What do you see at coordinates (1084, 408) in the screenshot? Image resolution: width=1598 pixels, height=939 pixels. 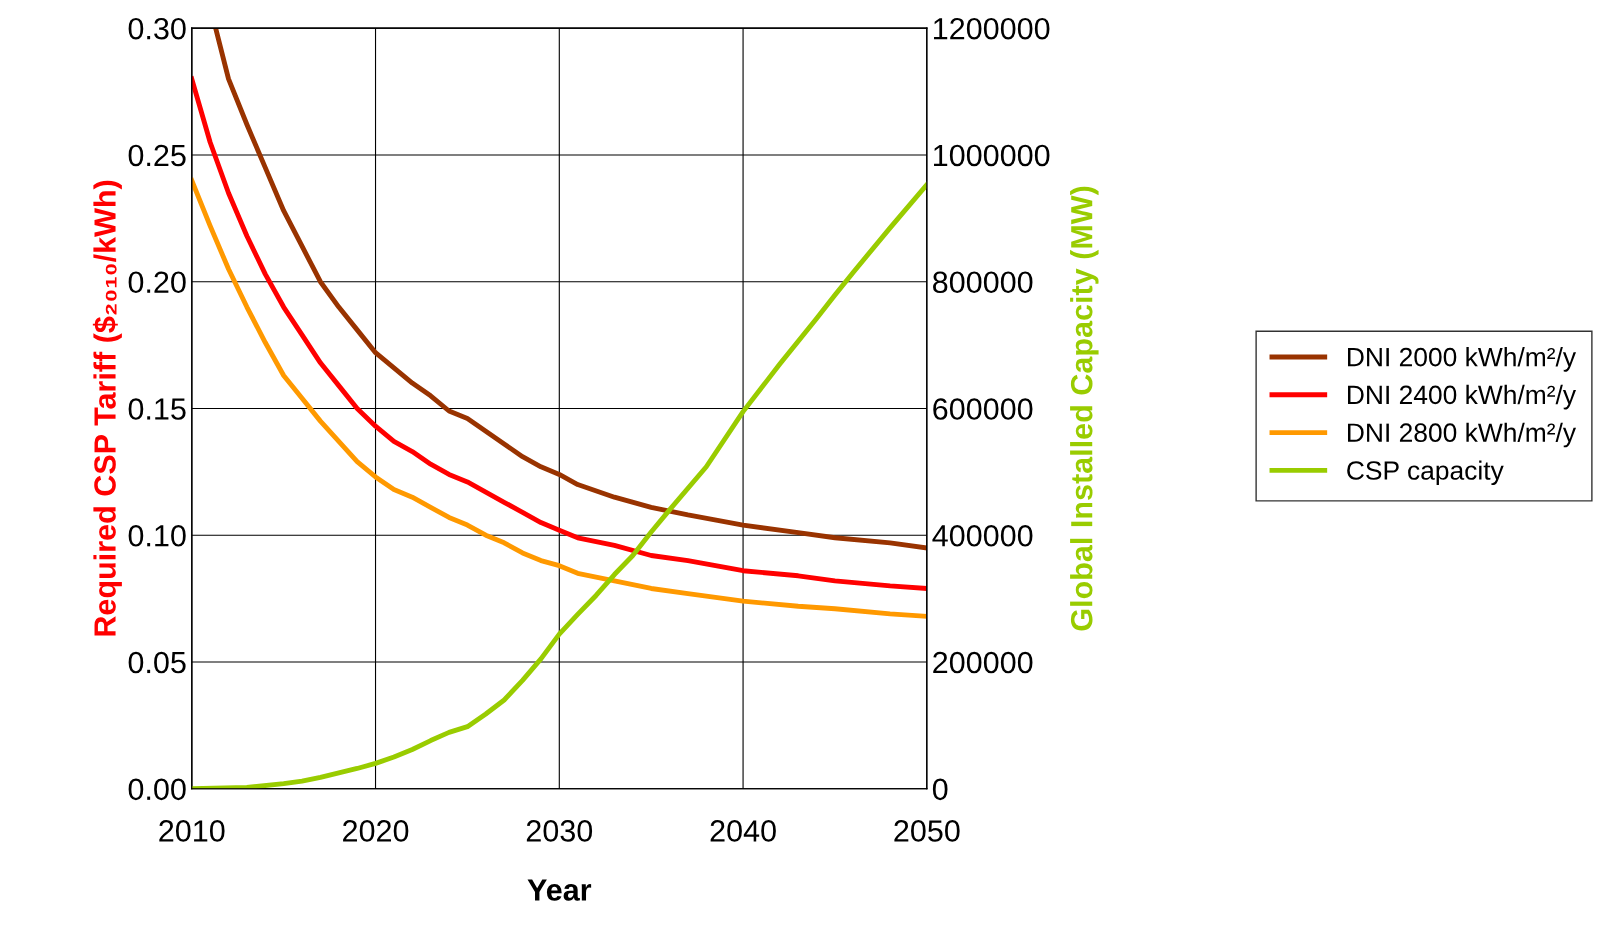 I see `y2-axis-title: Global Installed Capacity (MW)` at bounding box center [1084, 408].